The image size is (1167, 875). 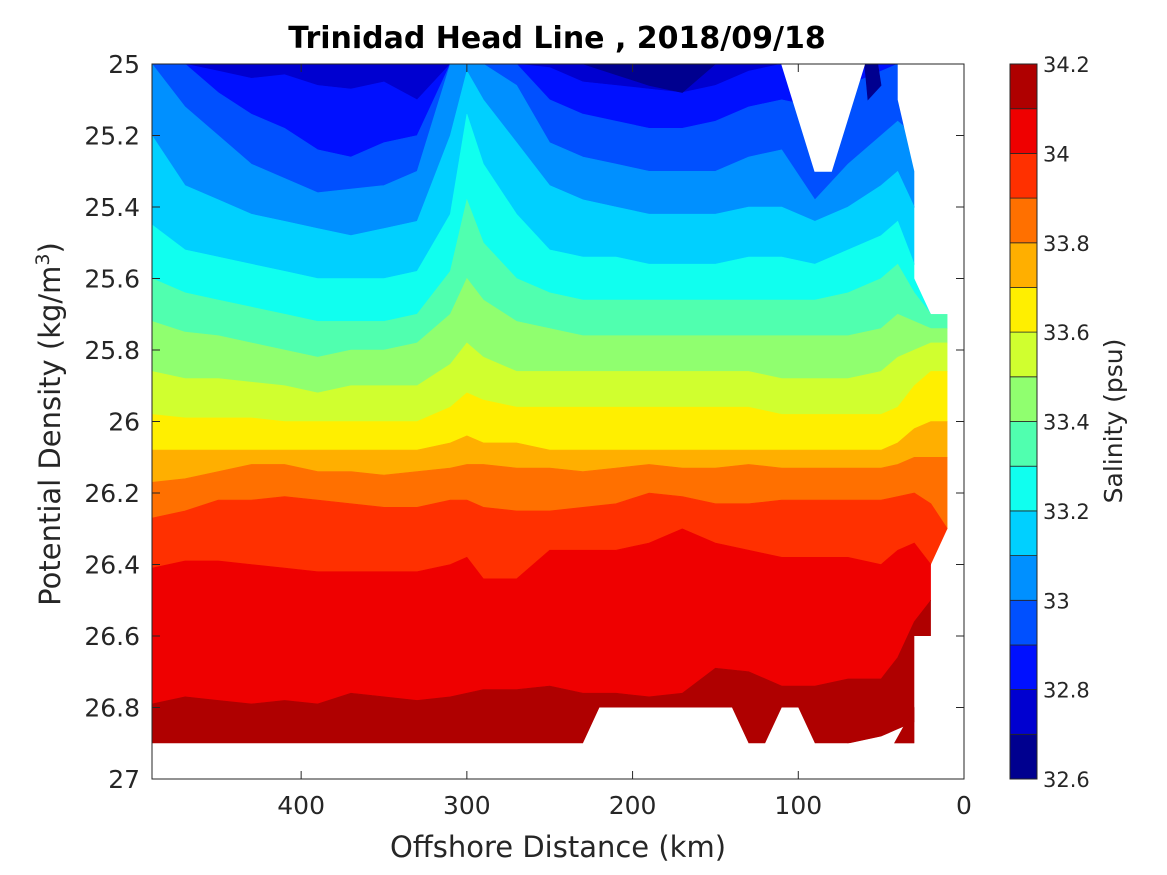 What do you see at coordinates (550, 111) in the screenshot?
I see `salinity-band-32.8-32.9` at bounding box center [550, 111].